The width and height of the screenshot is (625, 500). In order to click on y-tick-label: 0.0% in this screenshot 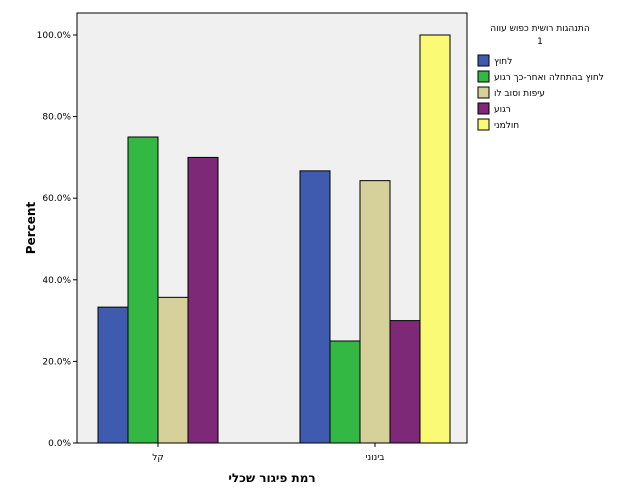, I will do `click(59, 444)`.